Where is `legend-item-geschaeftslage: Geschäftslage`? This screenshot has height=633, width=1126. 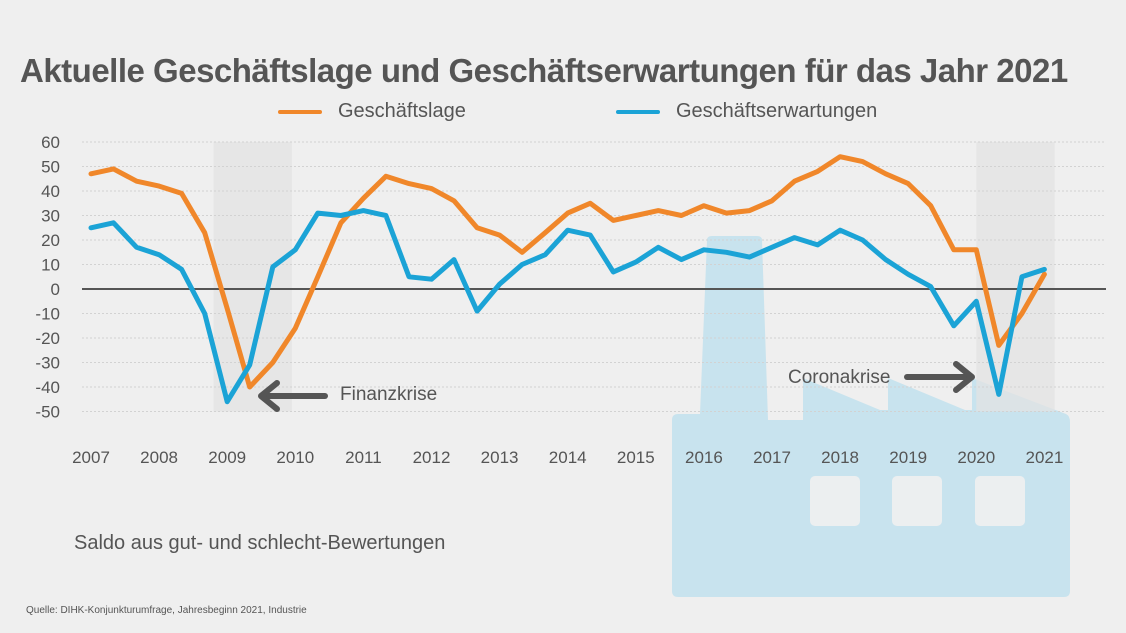
legend-item-geschaeftslage: Geschäftslage is located at coordinates (372, 111).